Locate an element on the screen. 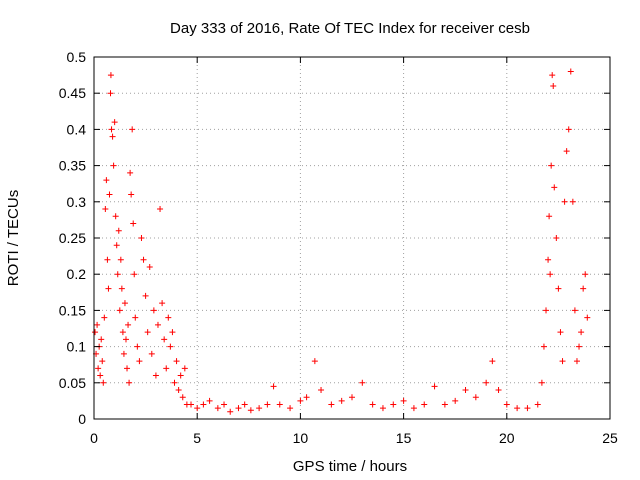 The width and height of the screenshot is (640, 480). y-tick-label: 0.05 is located at coordinates (72, 383).